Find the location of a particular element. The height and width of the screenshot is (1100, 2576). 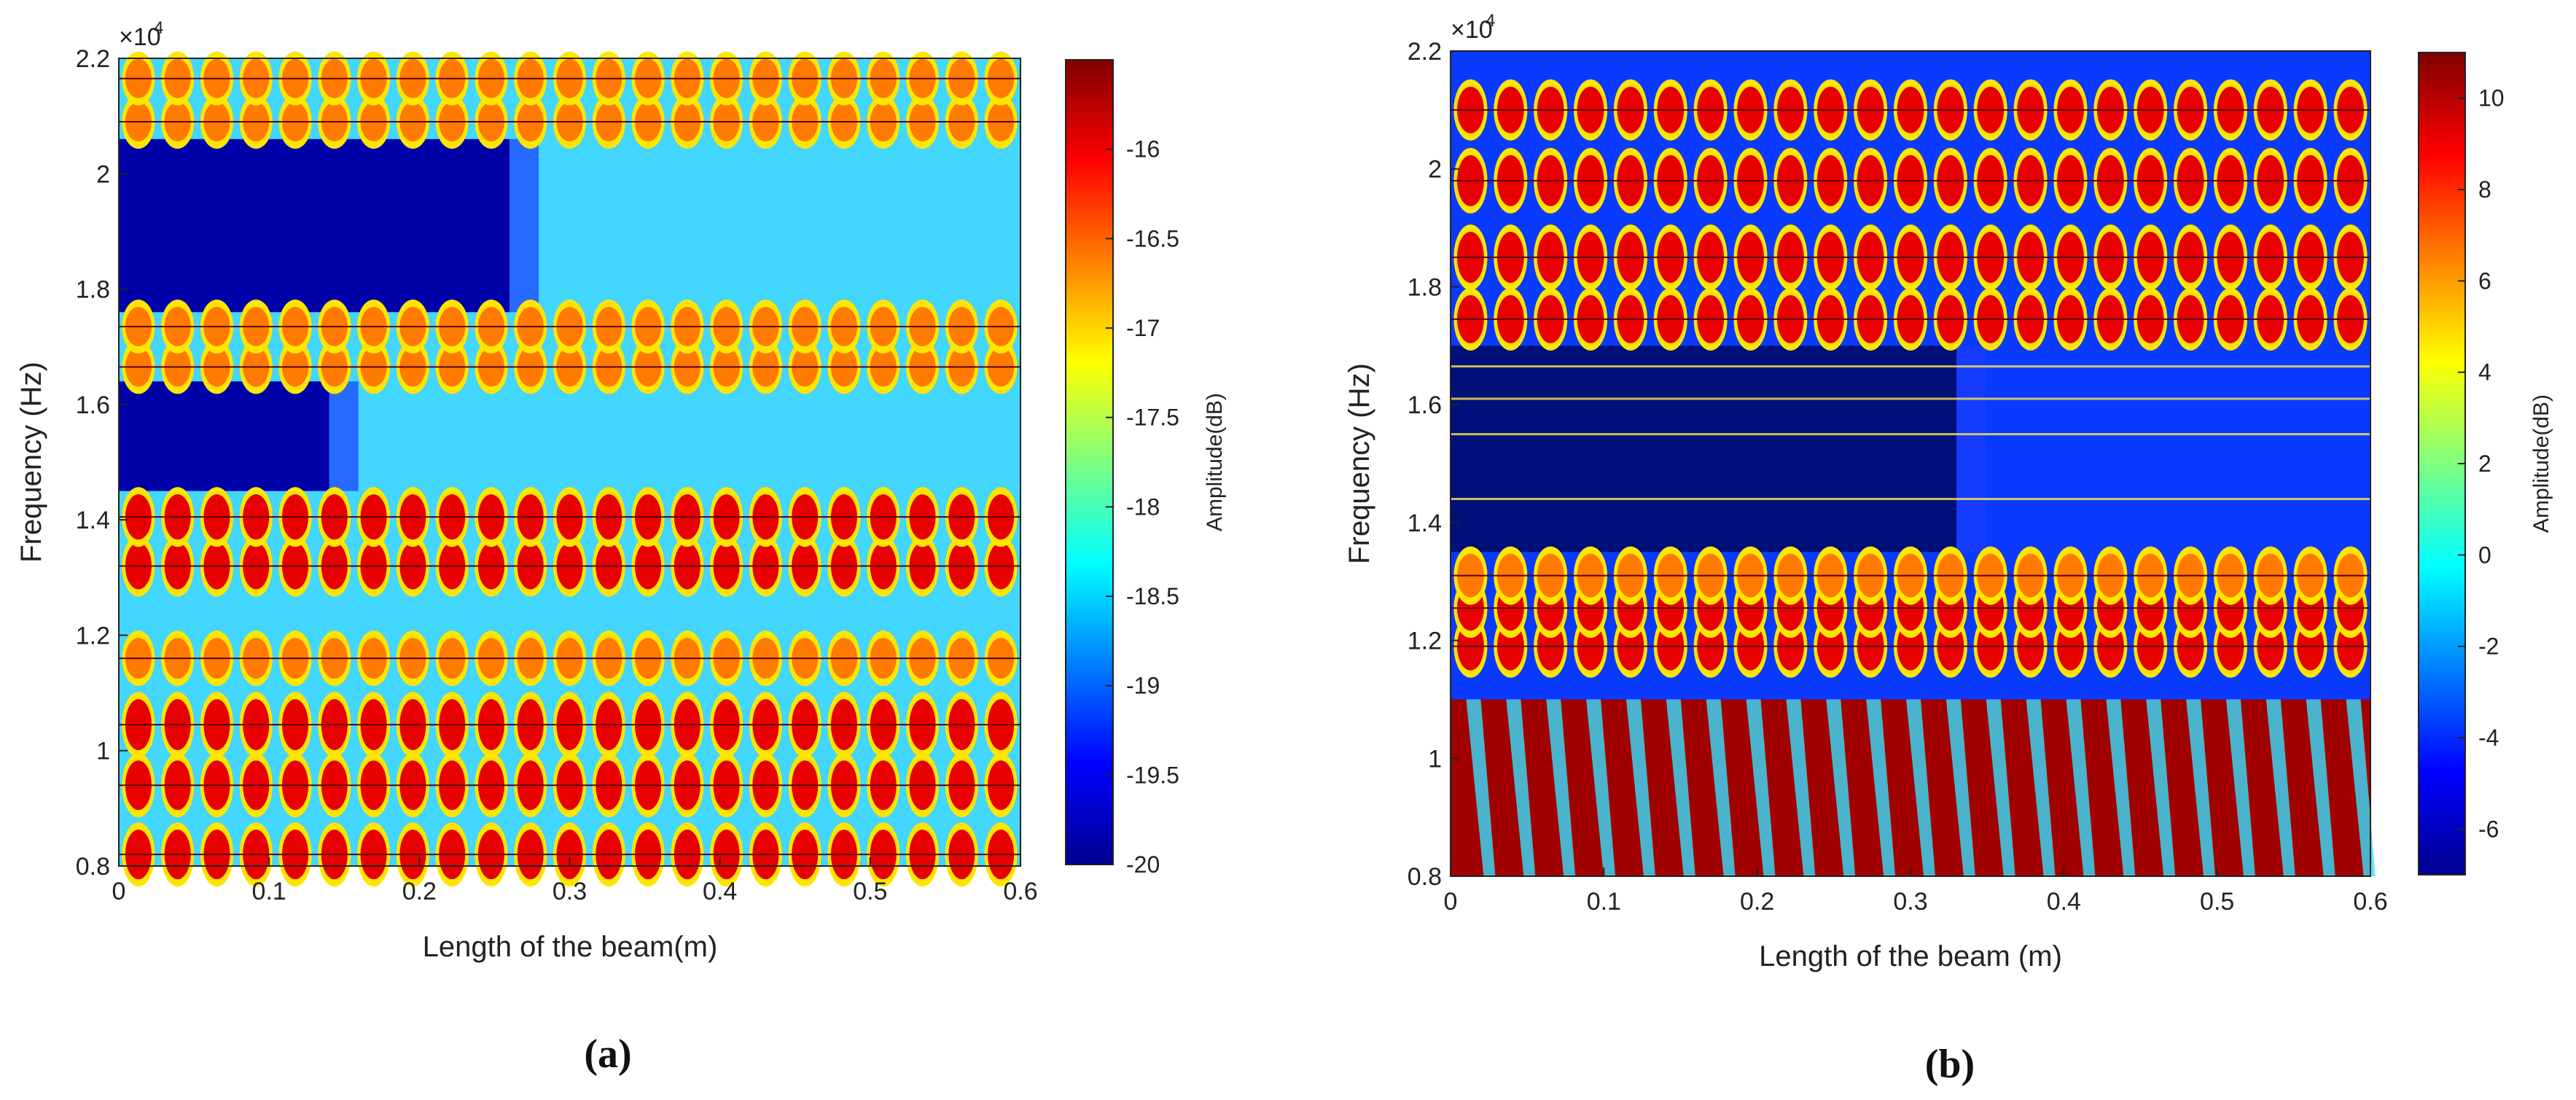

panel-a-colorbar-tick-label: -19.5 is located at coordinates (1152, 775).